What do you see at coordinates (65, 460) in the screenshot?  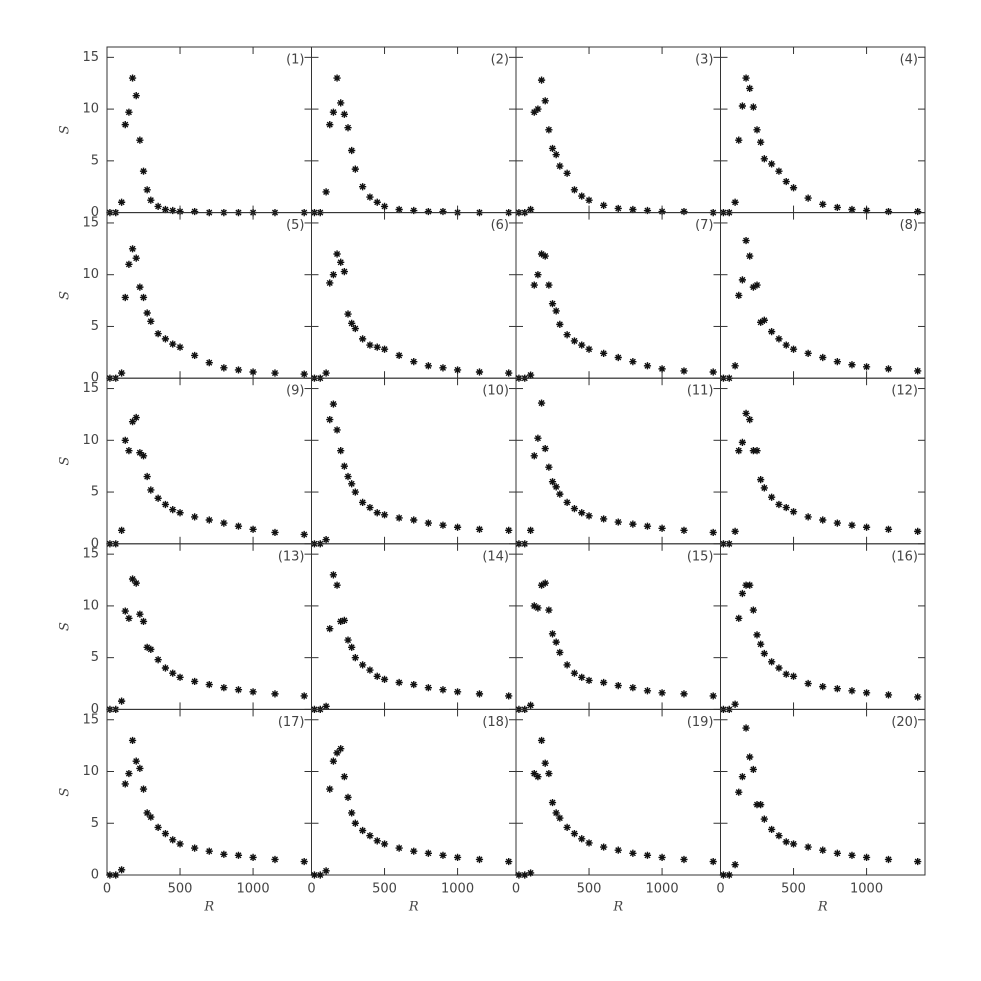 I see `y-axis-label: S` at bounding box center [65, 460].